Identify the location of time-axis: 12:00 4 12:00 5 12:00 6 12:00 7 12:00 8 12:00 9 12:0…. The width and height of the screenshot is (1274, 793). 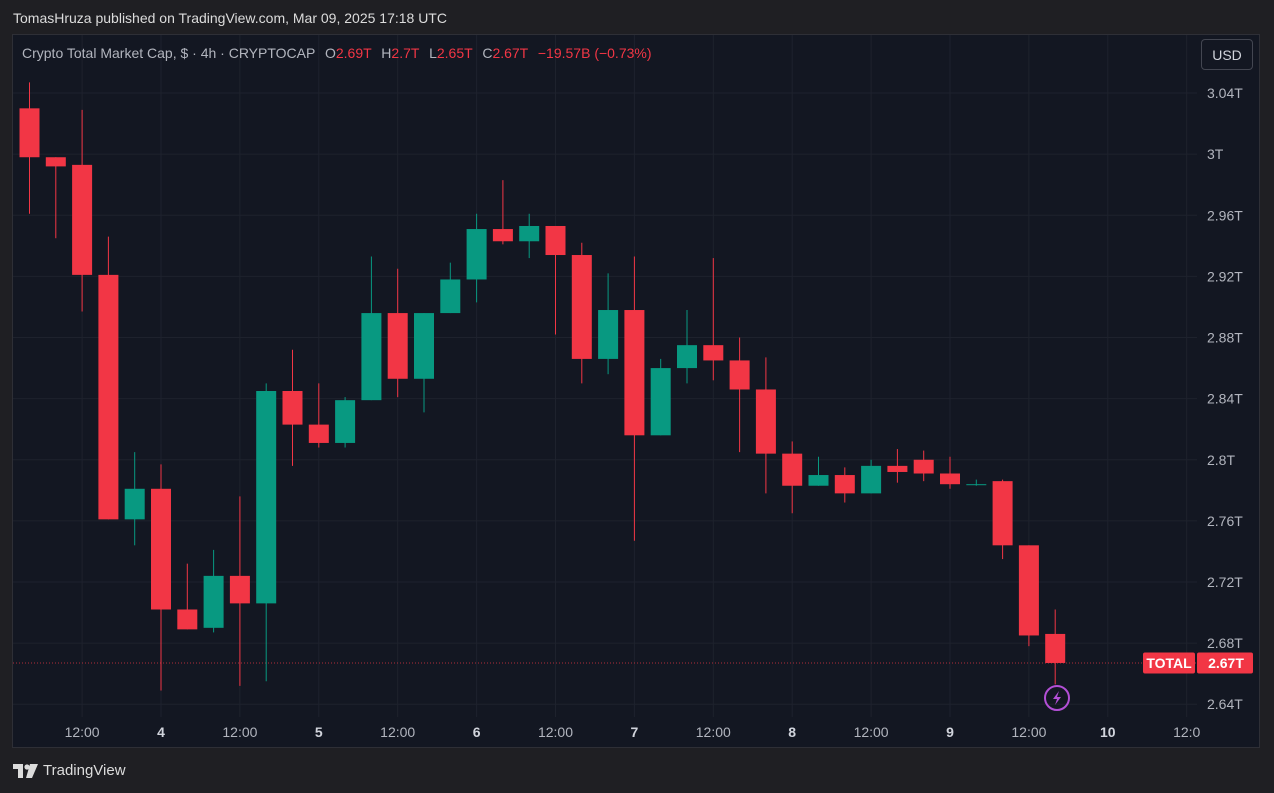
(633, 732).